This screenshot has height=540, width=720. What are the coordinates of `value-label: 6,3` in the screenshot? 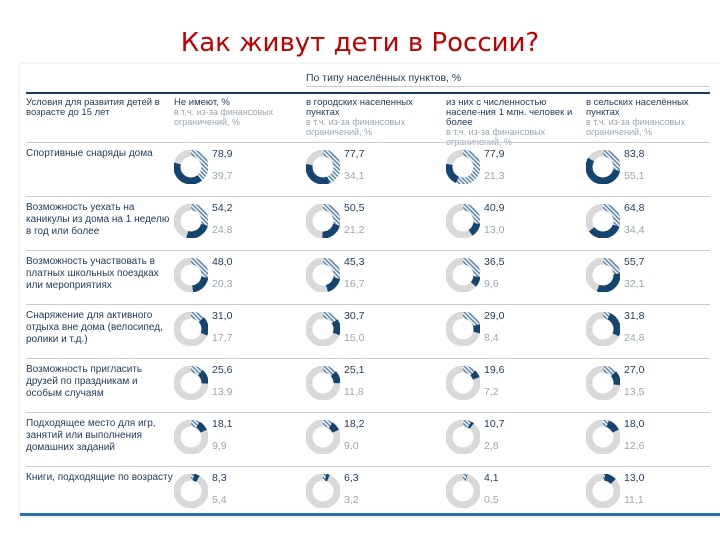 It's located at (351, 478).